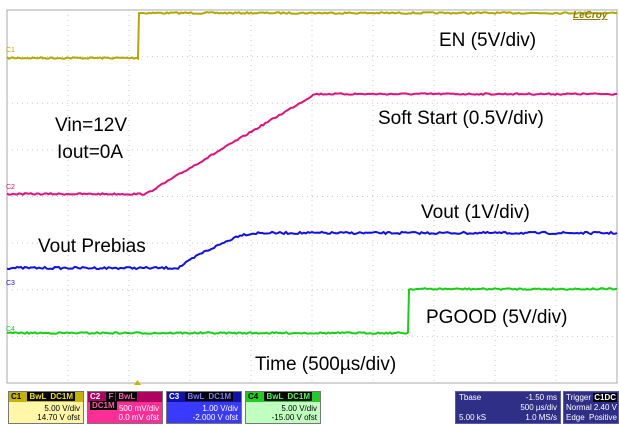  Describe the element at coordinates (215, 417) in the screenshot. I see `c3-offset: -2.000 V ofst` at that location.